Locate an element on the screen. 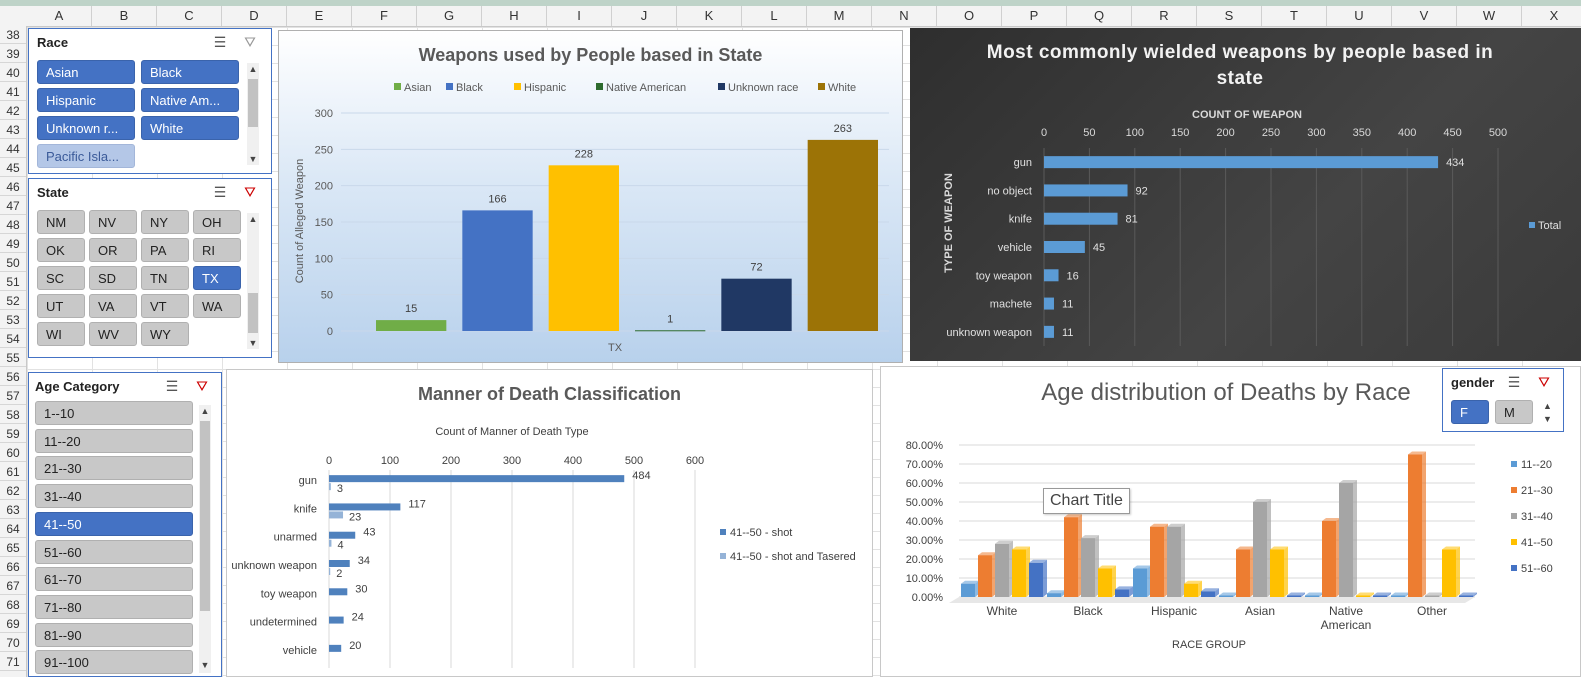 This screenshot has width=1581, height=677. slicer-item: OR is located at coordinates (113, 250).